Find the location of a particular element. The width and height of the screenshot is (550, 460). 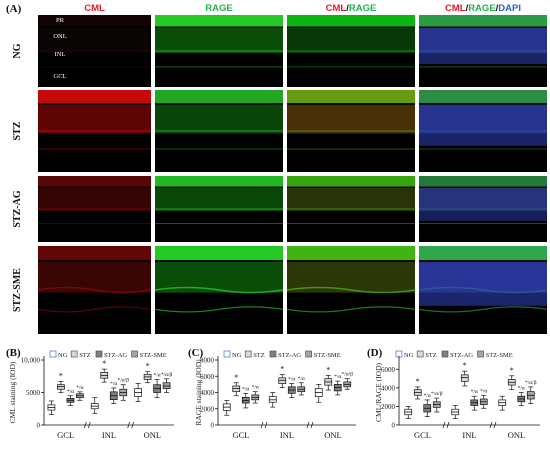

box-body is located at coordinates (236, 389).